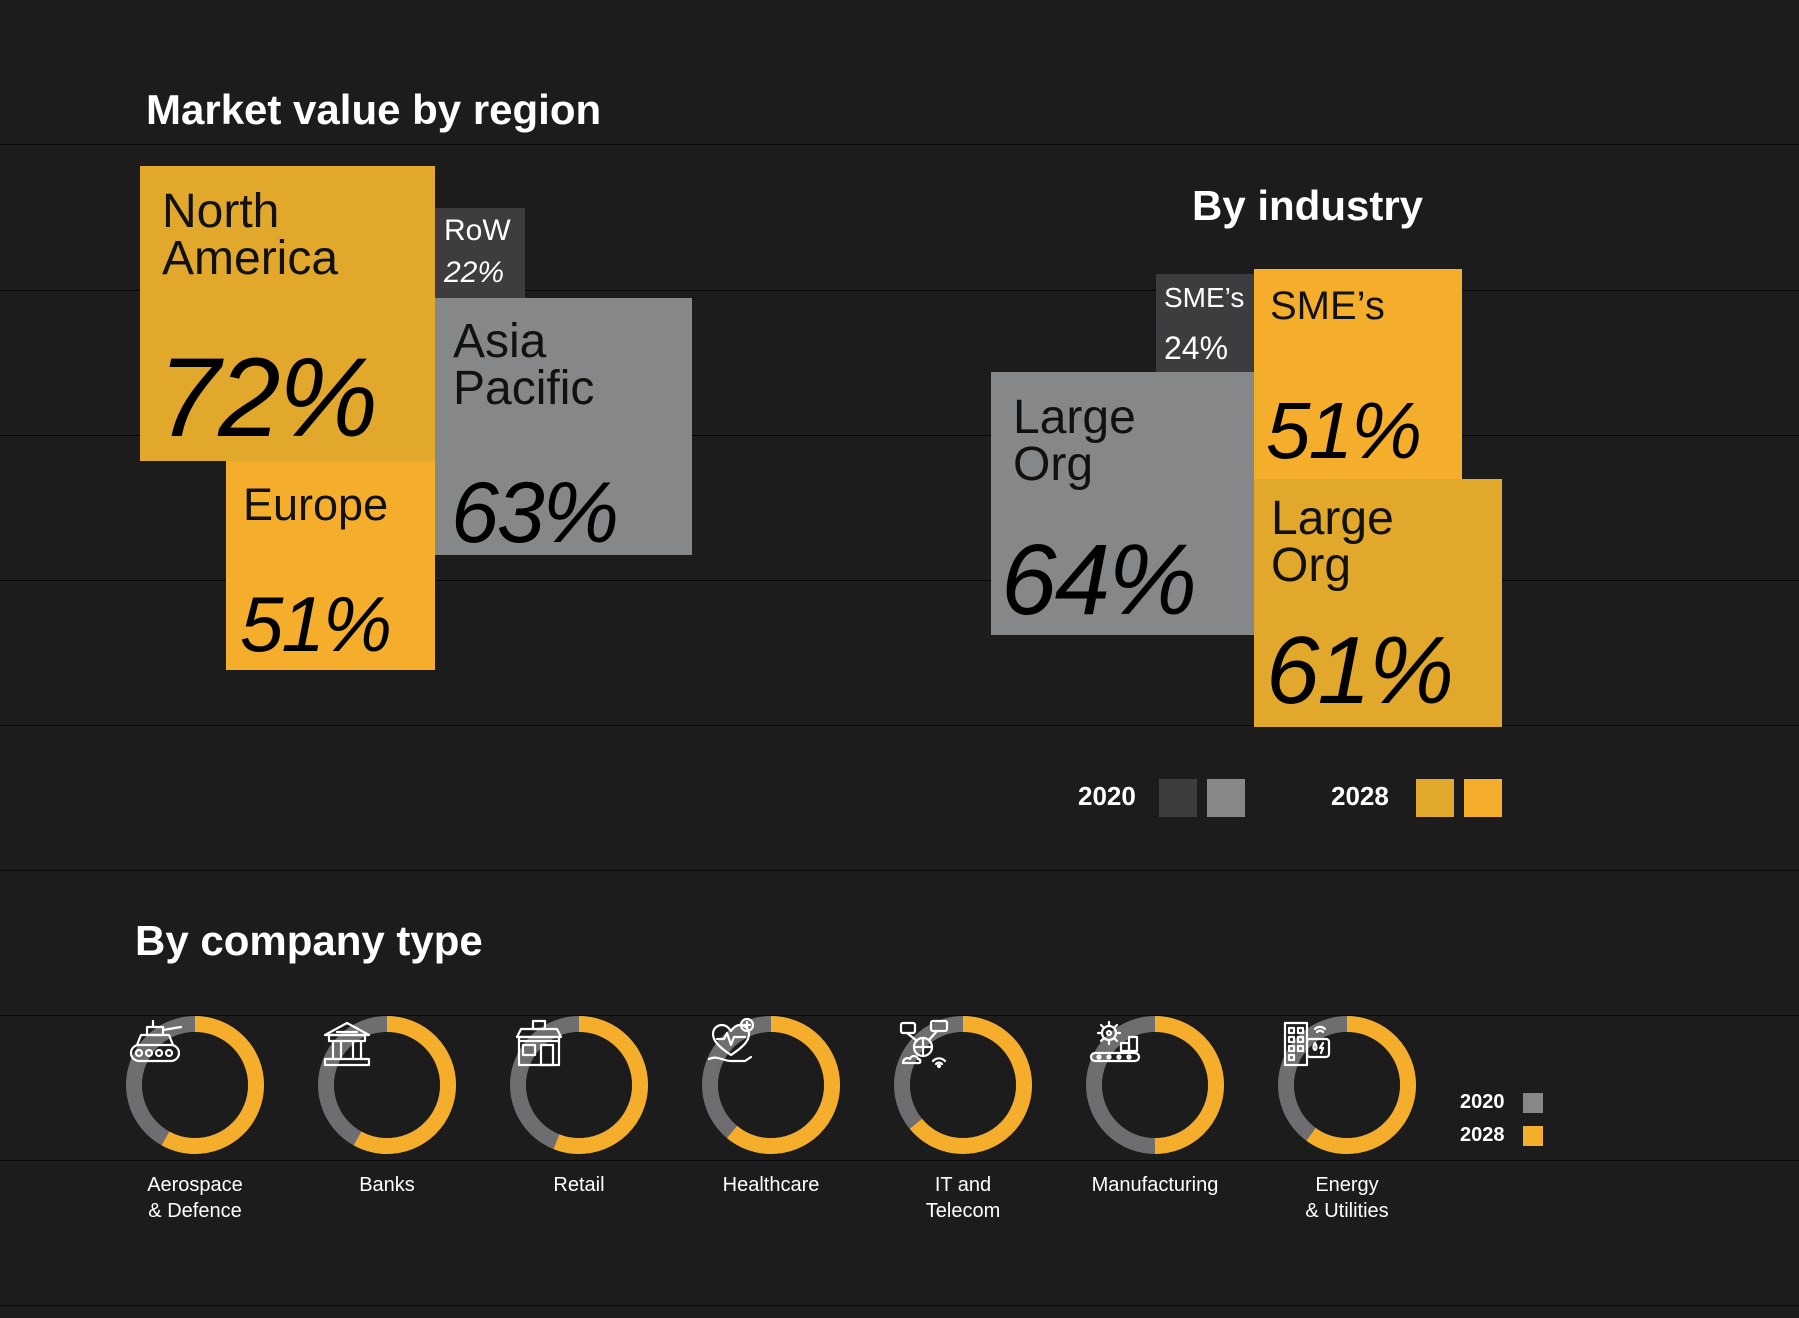 The width and height of the screenshot is (1799, 1318). What do you see at coordinates (347, 1044) in the screenshot?
I see `bank-icon` at bounding box center [347, 1044].